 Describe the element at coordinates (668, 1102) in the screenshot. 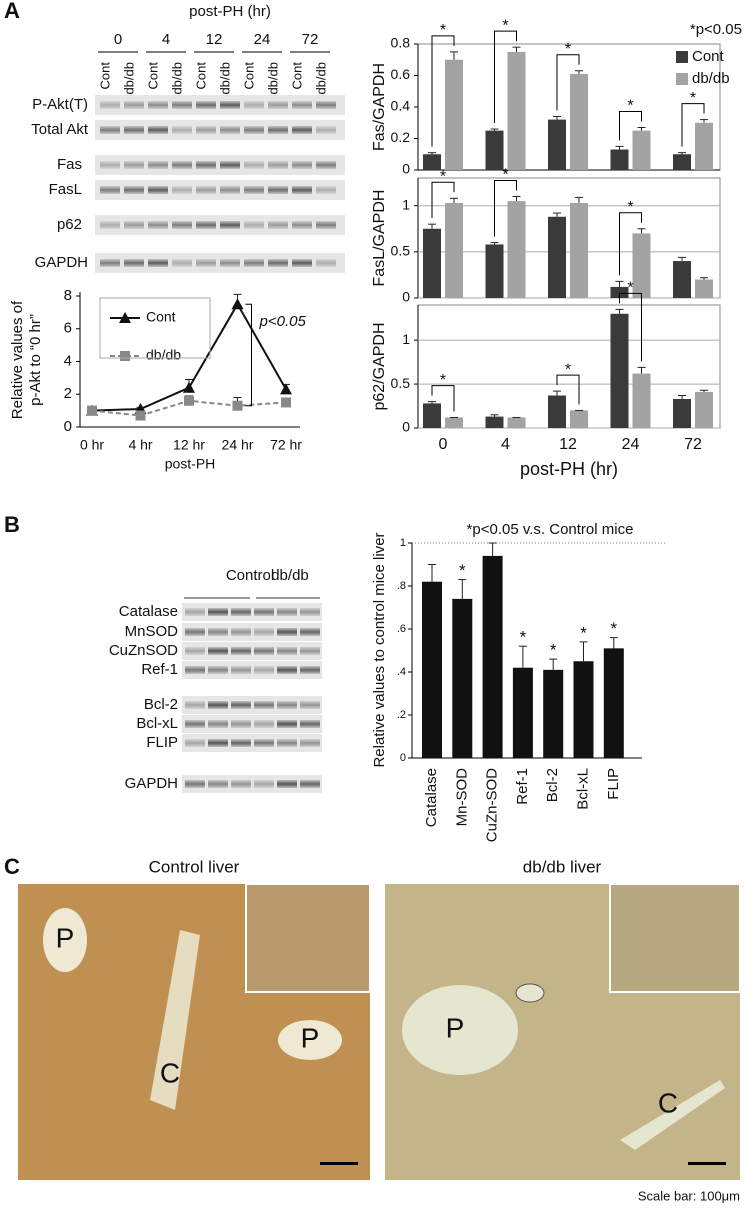

I see `vessel-label: C` at that location.